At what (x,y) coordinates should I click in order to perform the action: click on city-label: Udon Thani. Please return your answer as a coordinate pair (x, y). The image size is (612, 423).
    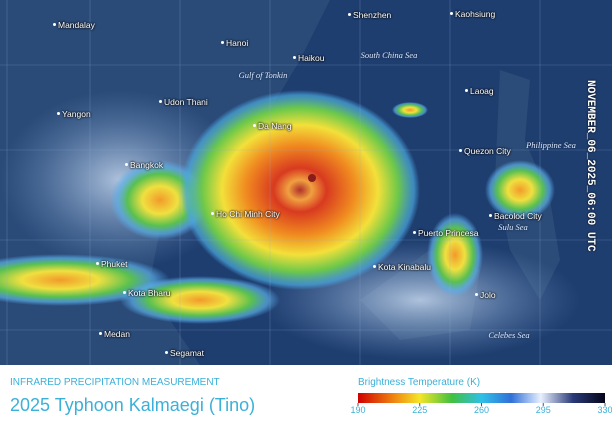
    Looking at the image, I should click on (183, 102).